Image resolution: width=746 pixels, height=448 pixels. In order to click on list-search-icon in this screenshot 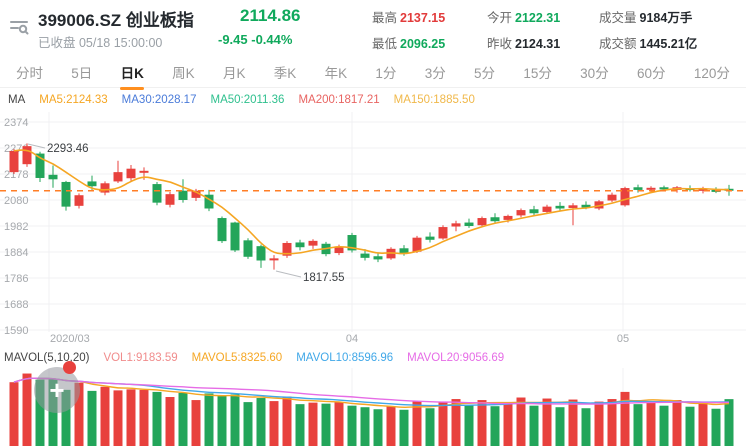, I will do `click(19, 27)`.